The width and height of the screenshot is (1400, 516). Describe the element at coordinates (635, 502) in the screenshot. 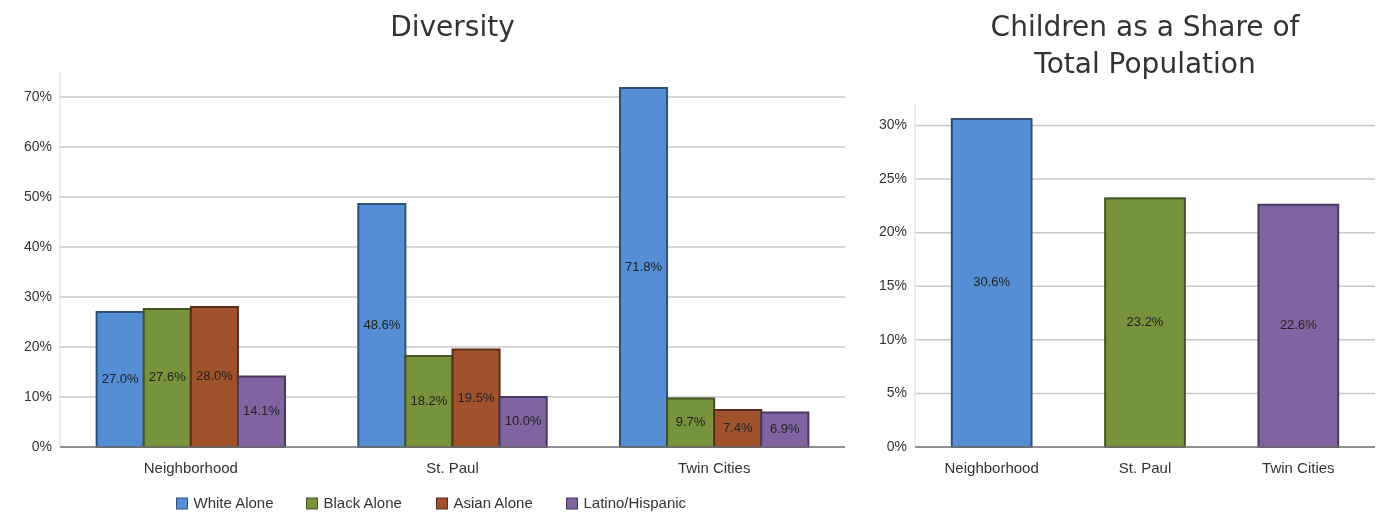

I see `legend-label: Latino/Hispanic` at that location.